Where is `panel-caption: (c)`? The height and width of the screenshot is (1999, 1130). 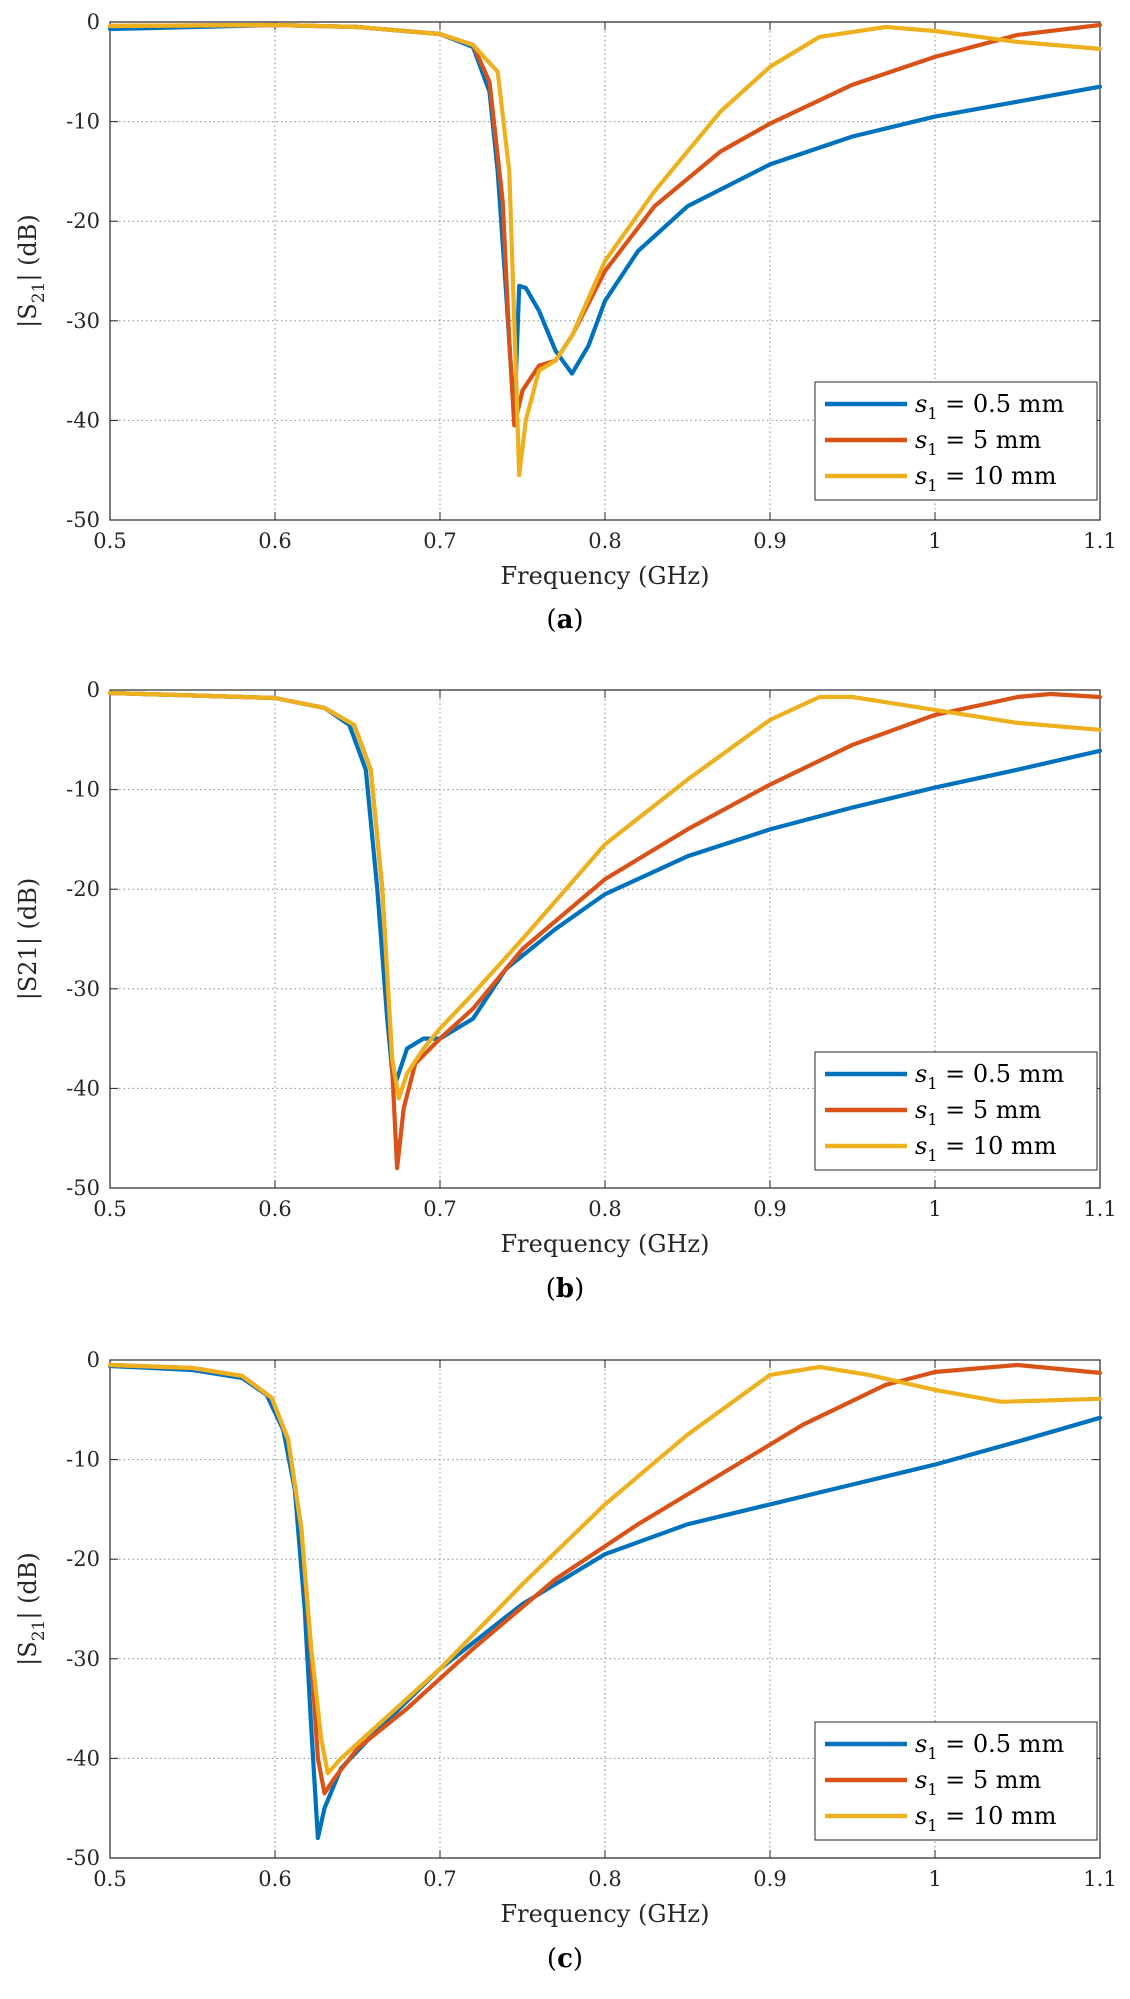
panel-caption: (c) is located at coordinates (565, 1959).